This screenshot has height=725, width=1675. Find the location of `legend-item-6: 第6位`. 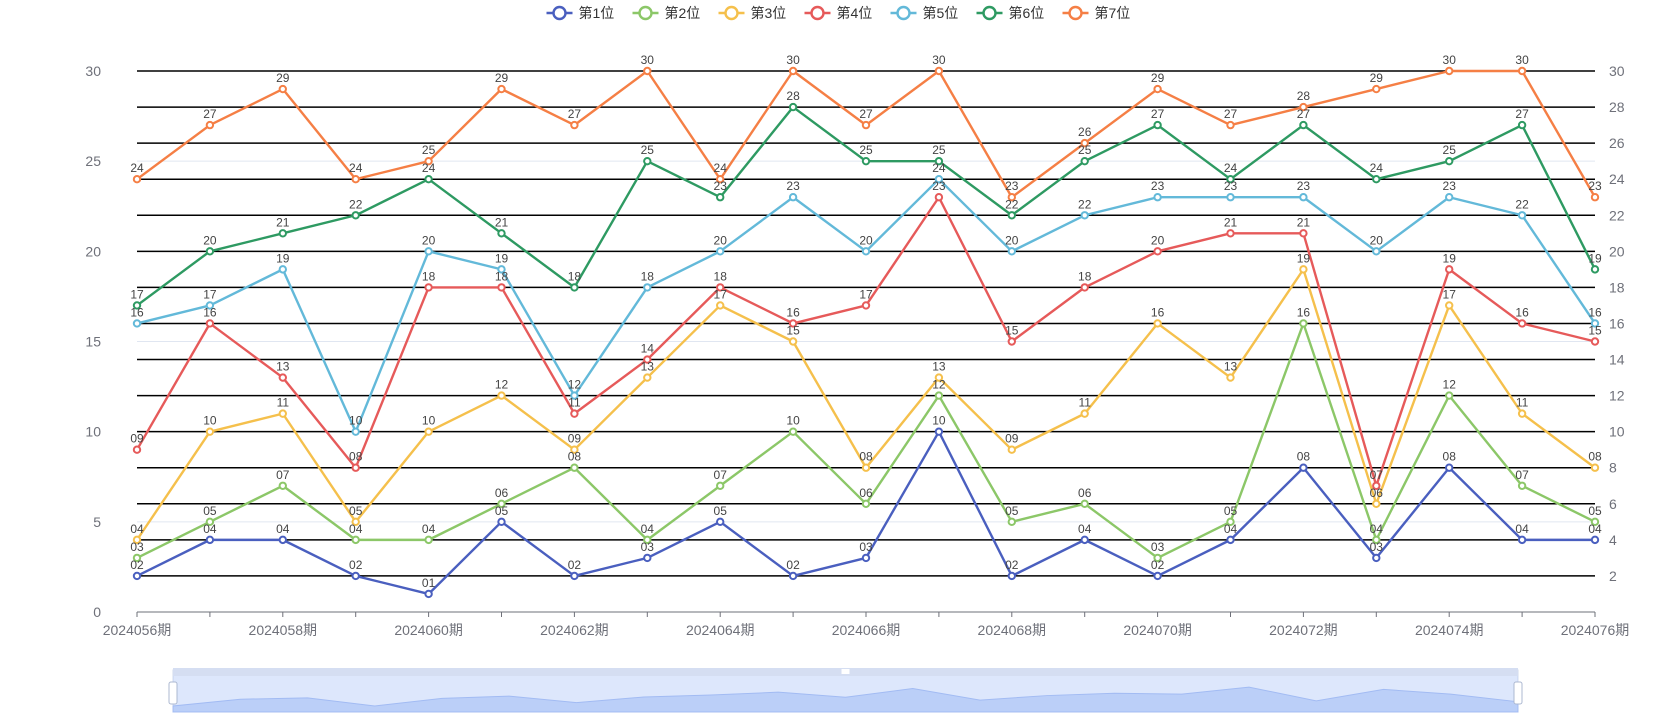

legend-item-6: 第6位 is located at coordinates (1010, 13).